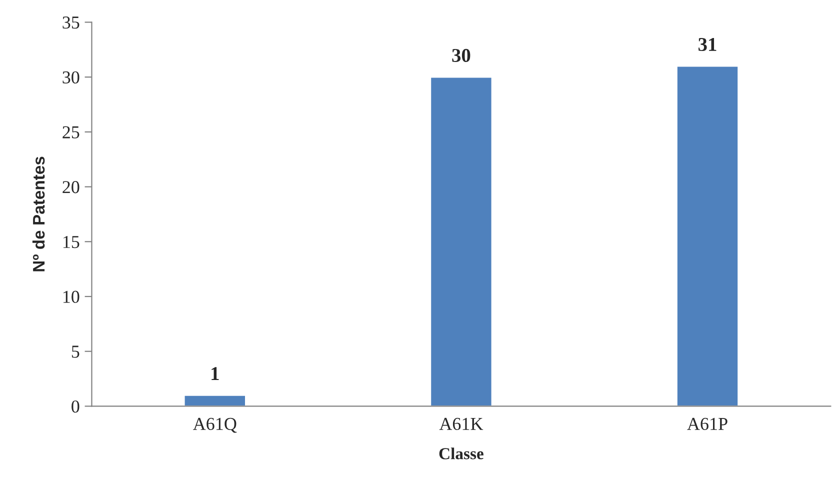 Image resolution: width=834 pixels, height=483 pixels. I want to click on x-tick-label: A61K, so click(461, 424).